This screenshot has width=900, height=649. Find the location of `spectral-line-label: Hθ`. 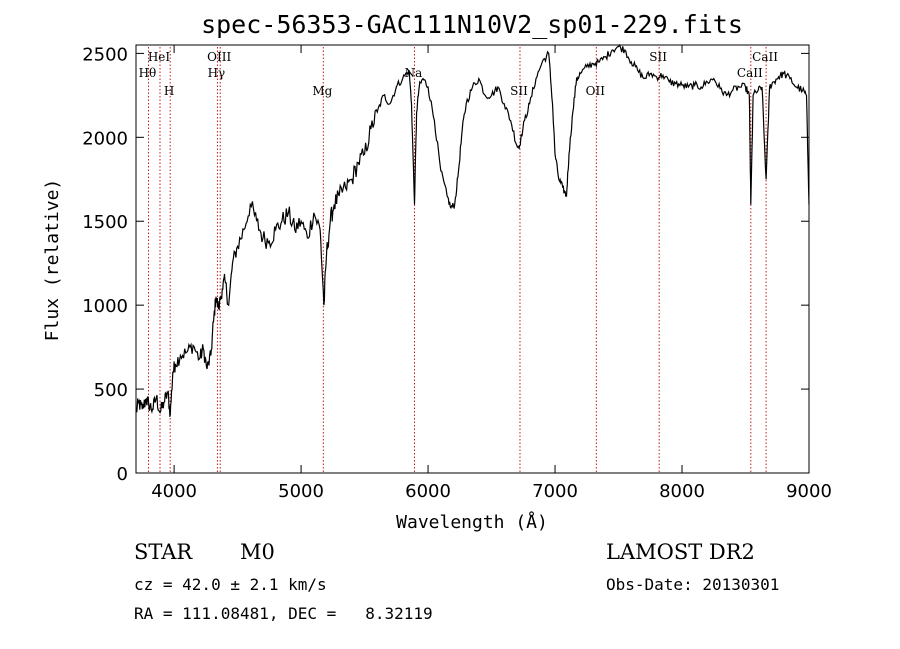

spectral-line-label: Hθ is located at coordinates (148, 73).